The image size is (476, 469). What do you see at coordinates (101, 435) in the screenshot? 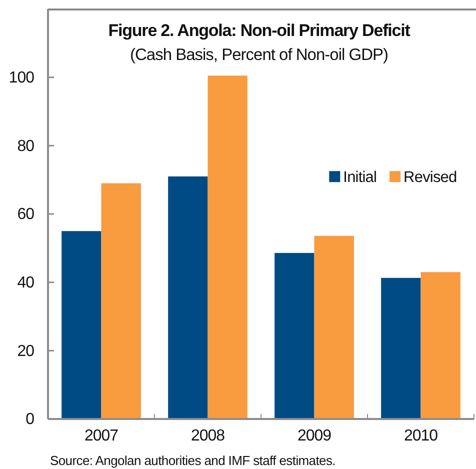
I see `x-tick-label: 2007` at bounding box center [101, 435].